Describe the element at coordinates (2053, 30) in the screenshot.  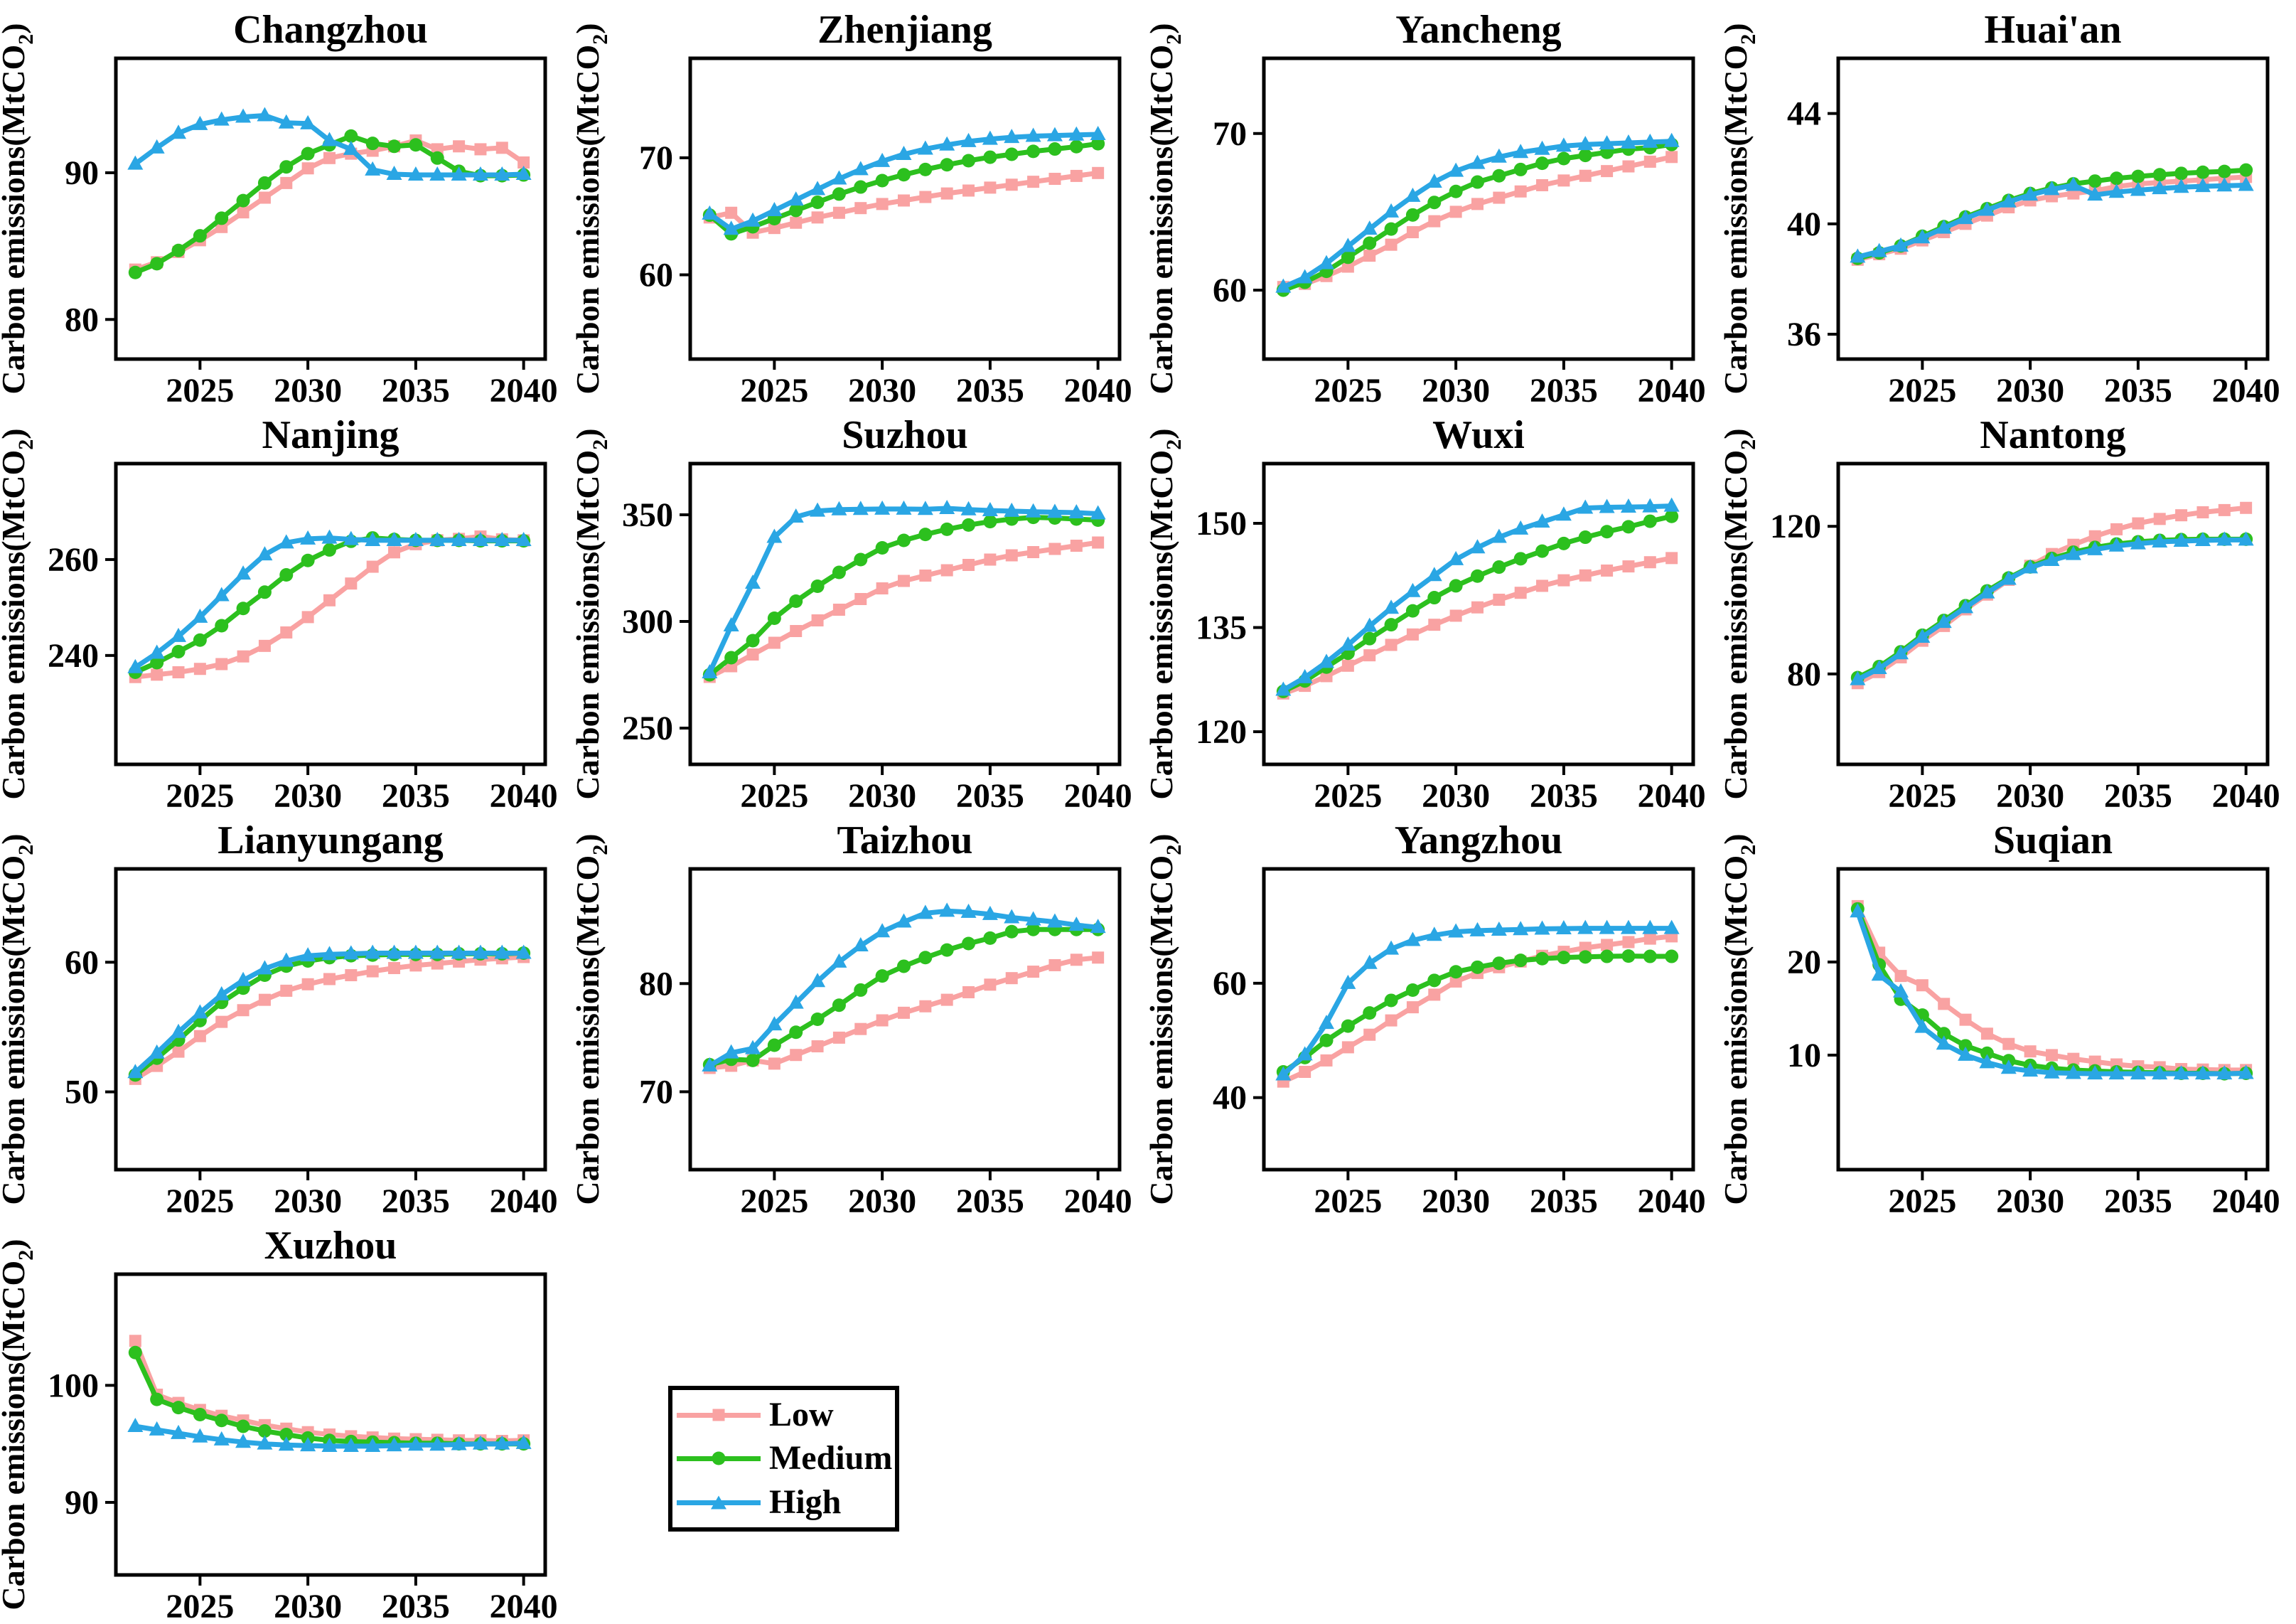
I see `chart-title: Huai'an` at that location.